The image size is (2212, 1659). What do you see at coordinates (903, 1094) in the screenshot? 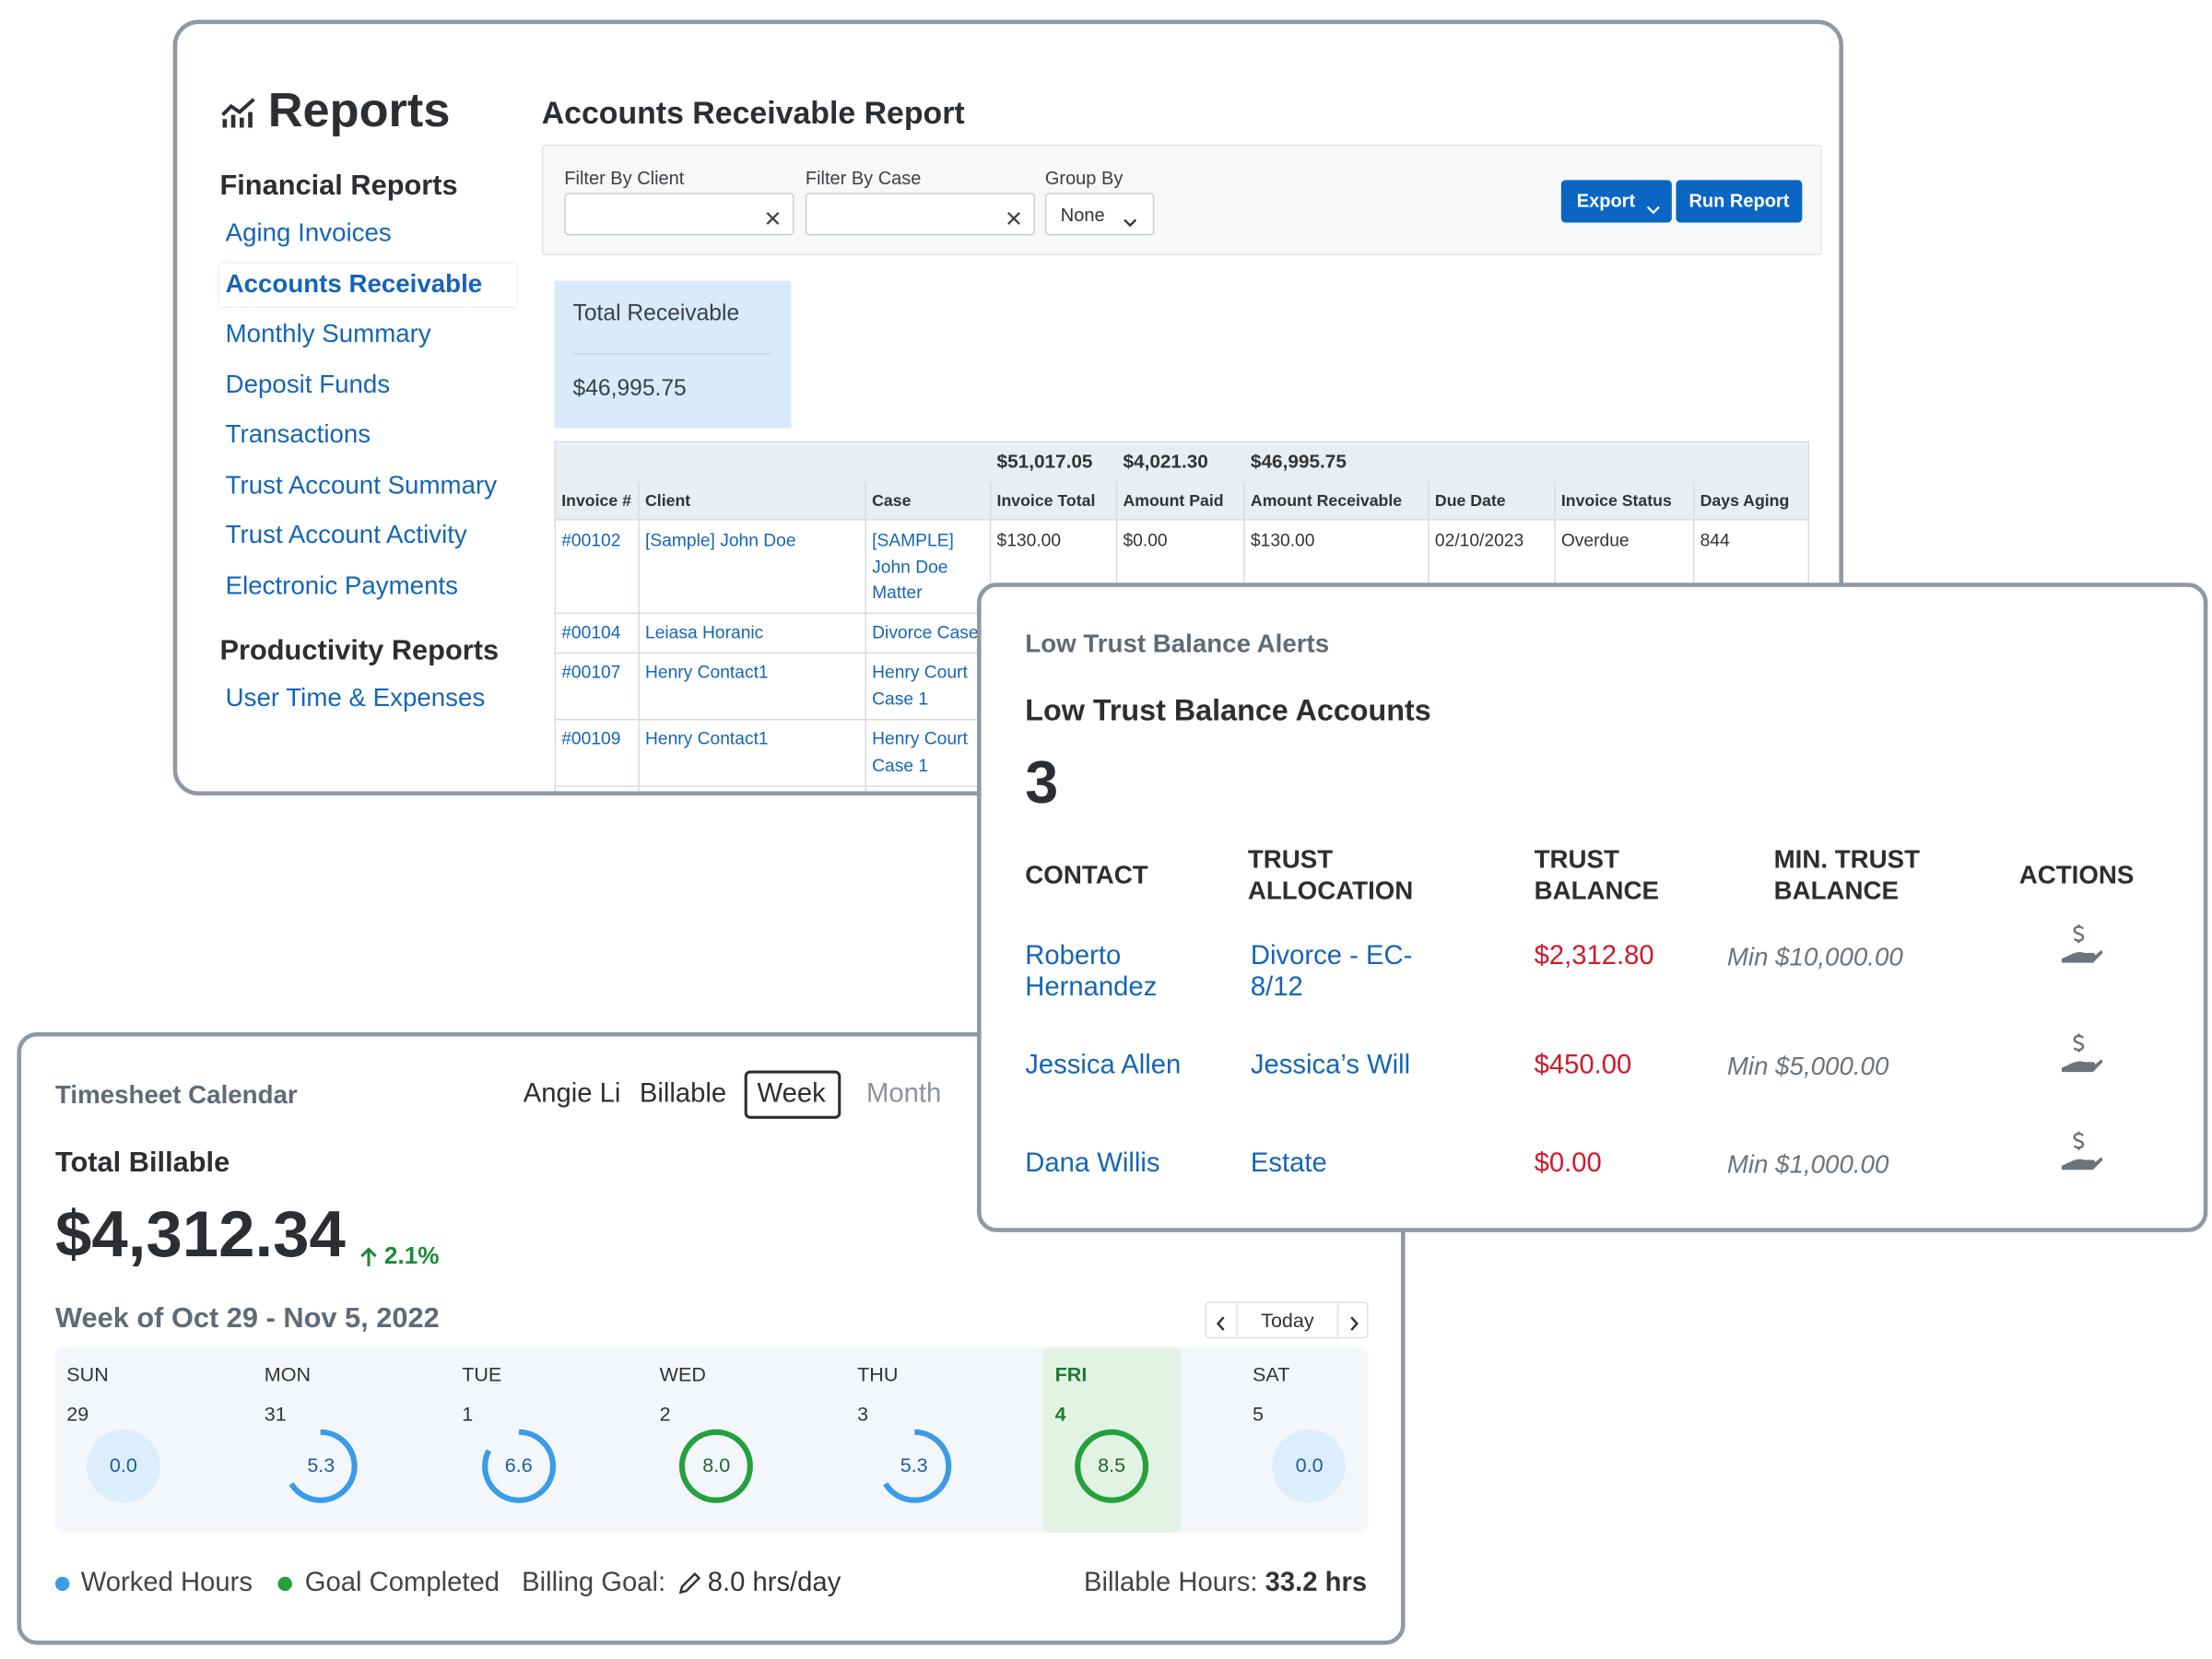
I see `tab: Month` at bounding box center [903, 1094].